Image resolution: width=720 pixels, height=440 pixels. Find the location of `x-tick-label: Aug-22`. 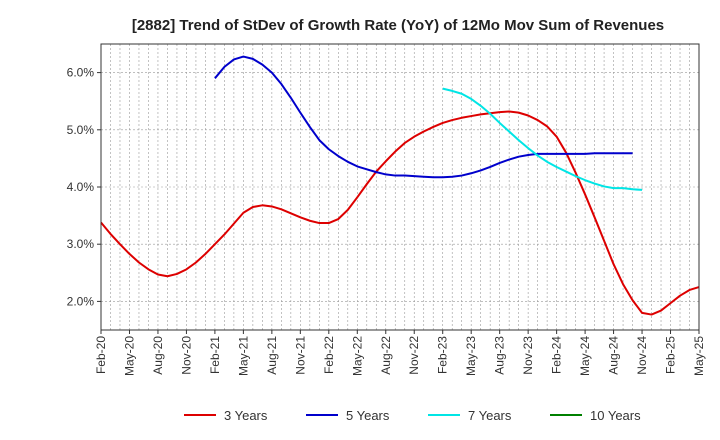

x-tick-label: Aug-22 is located at coordinates (386, 355).